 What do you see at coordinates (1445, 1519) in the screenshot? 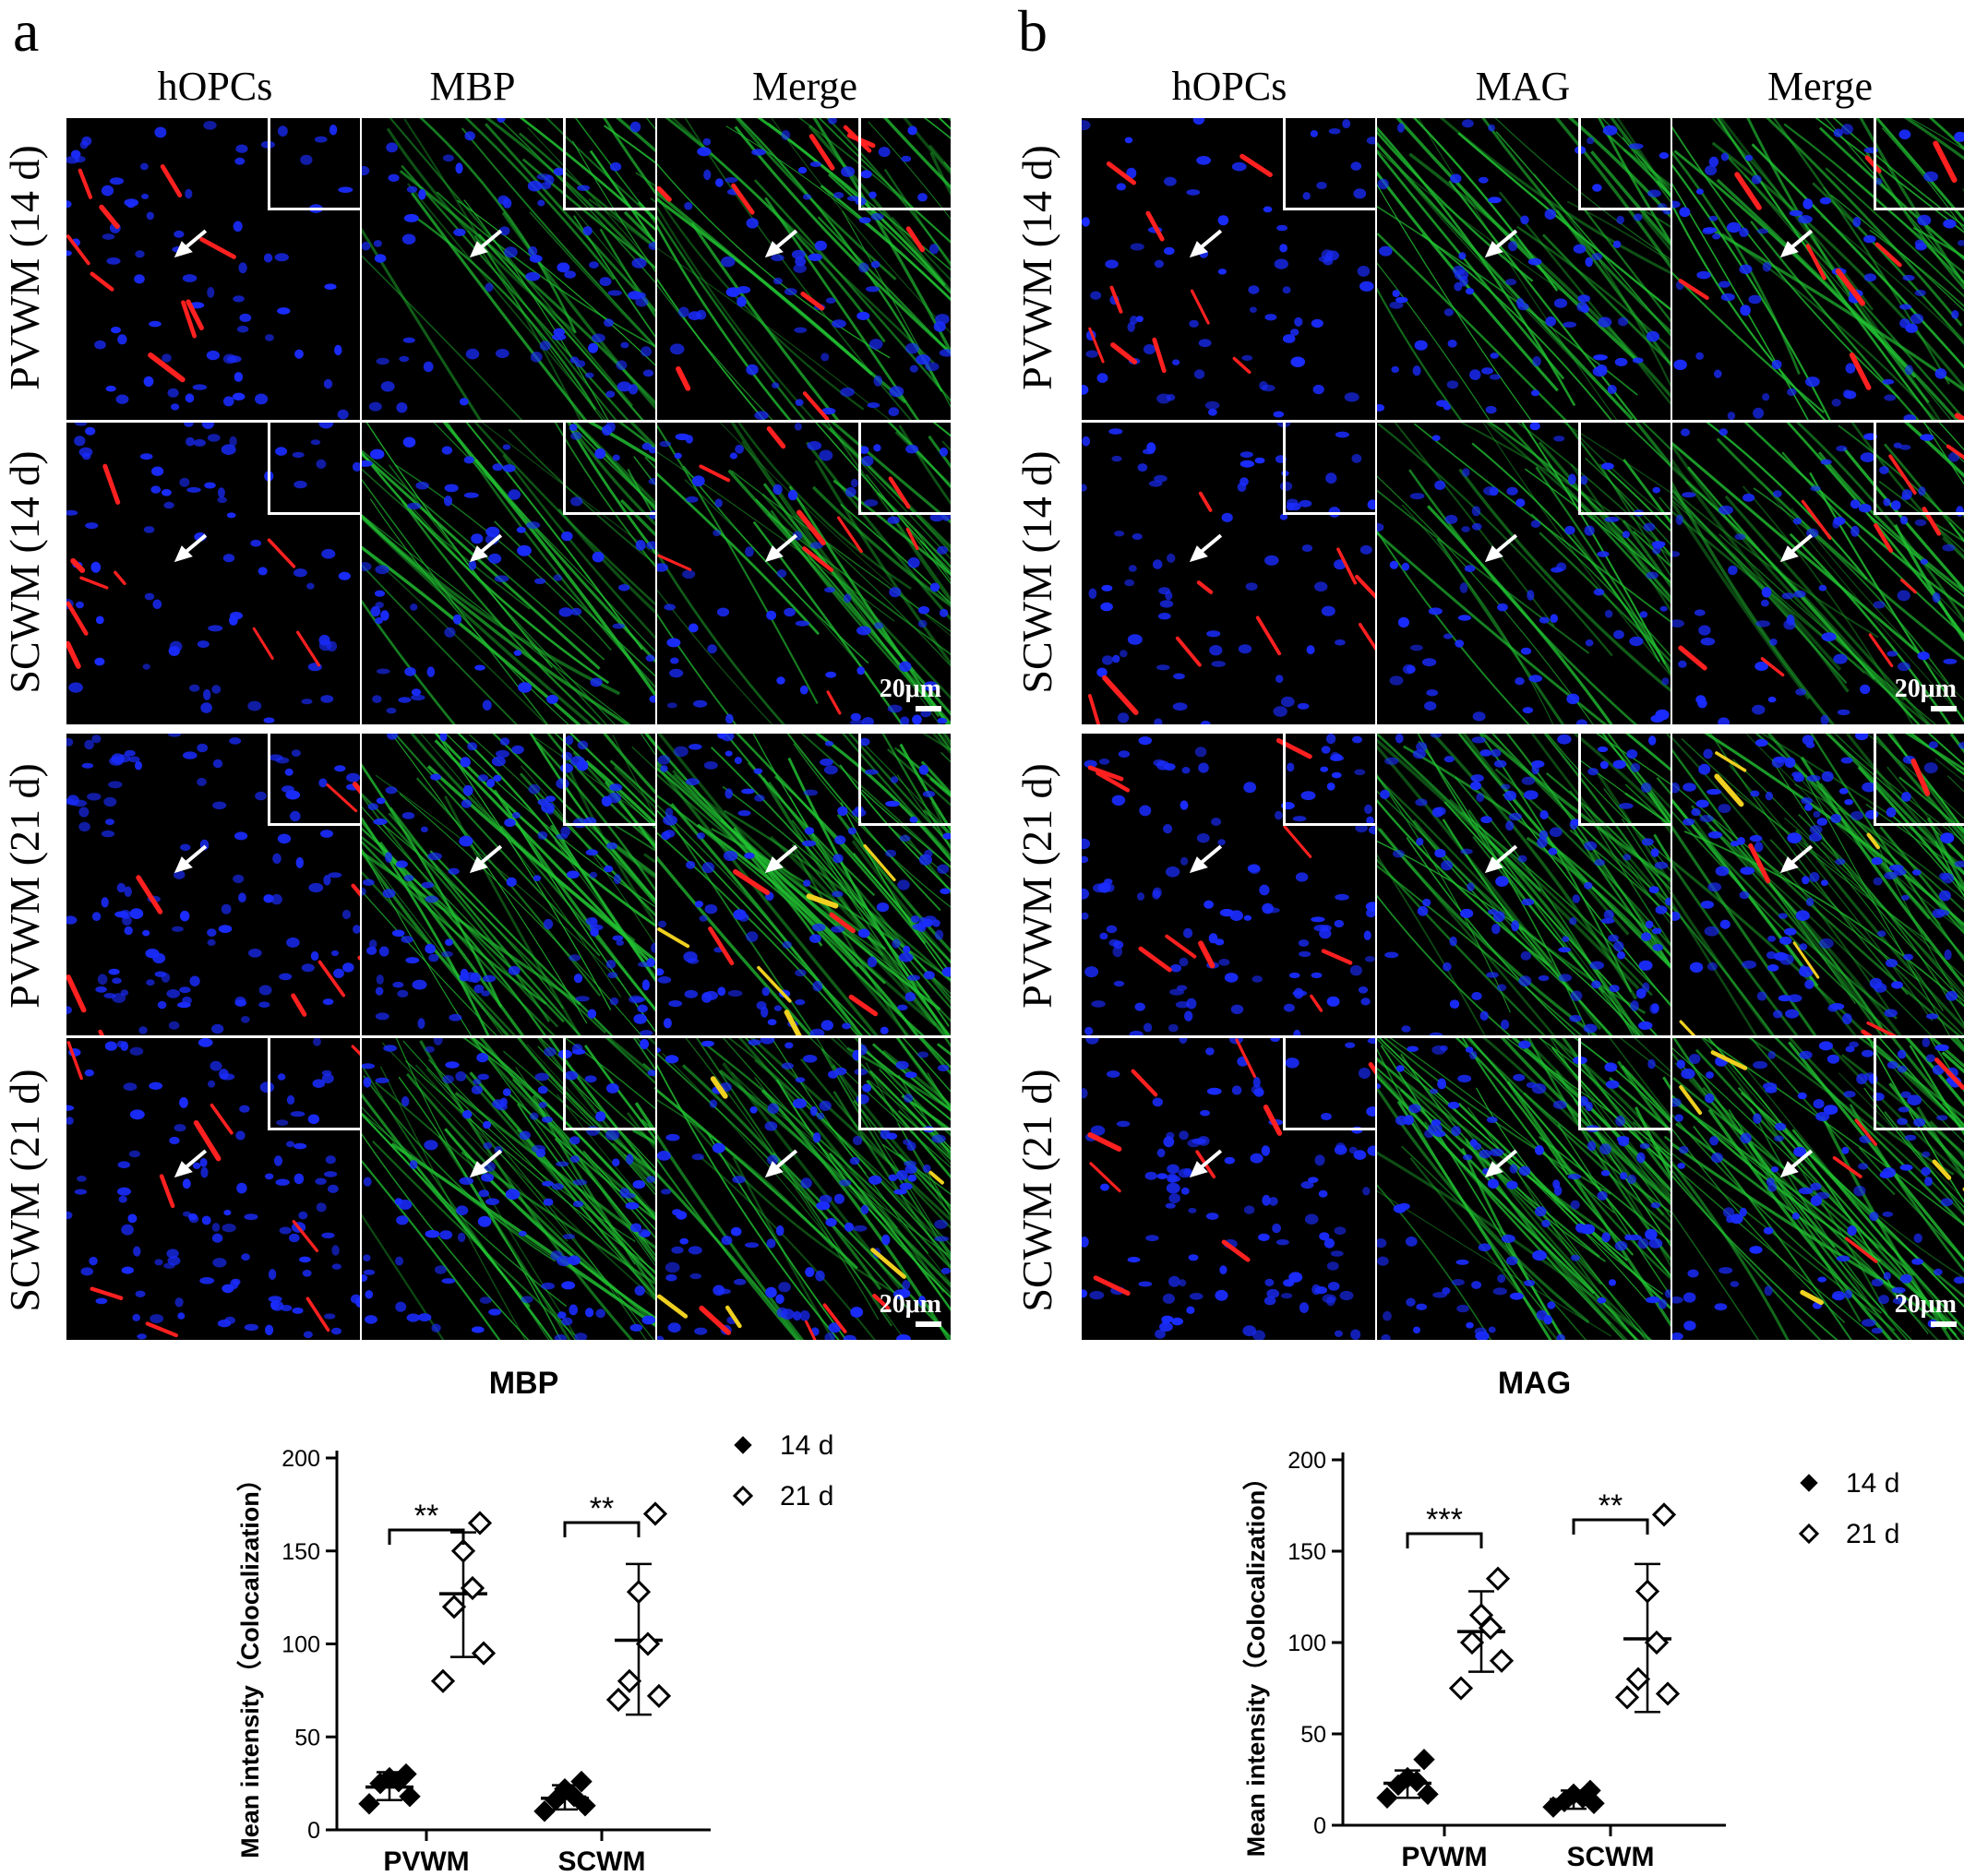
I see `significance-label: ***` at bounding box center [1445, 1519].